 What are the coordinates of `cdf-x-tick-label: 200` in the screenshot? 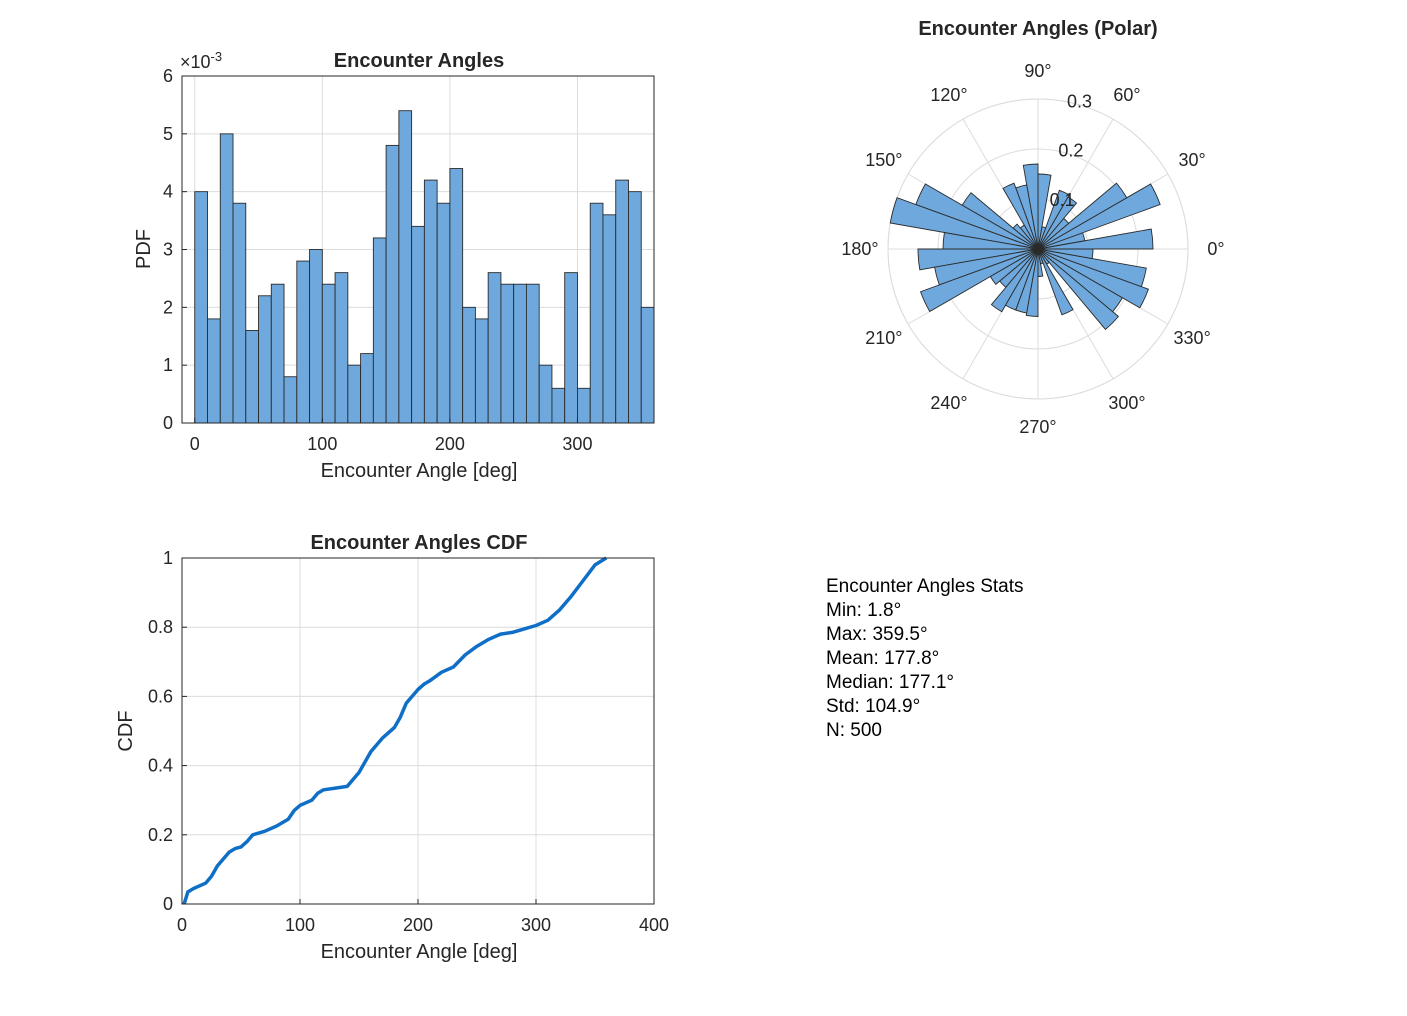 It's located at (418, 925).